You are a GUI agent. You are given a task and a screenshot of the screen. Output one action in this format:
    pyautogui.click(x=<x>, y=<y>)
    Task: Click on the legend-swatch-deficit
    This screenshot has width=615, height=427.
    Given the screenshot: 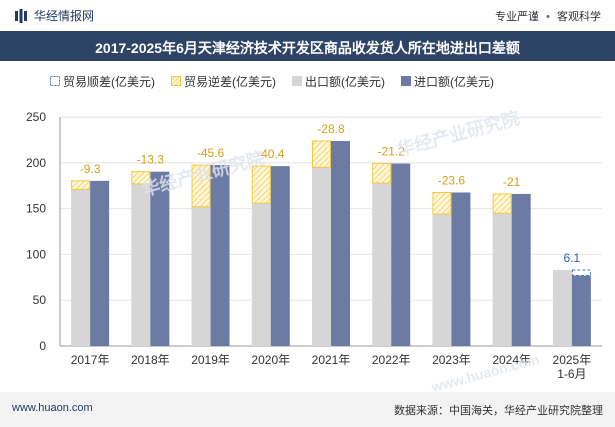 What is the action you would take?
    pyautogui.click(x=176, y=81)
    